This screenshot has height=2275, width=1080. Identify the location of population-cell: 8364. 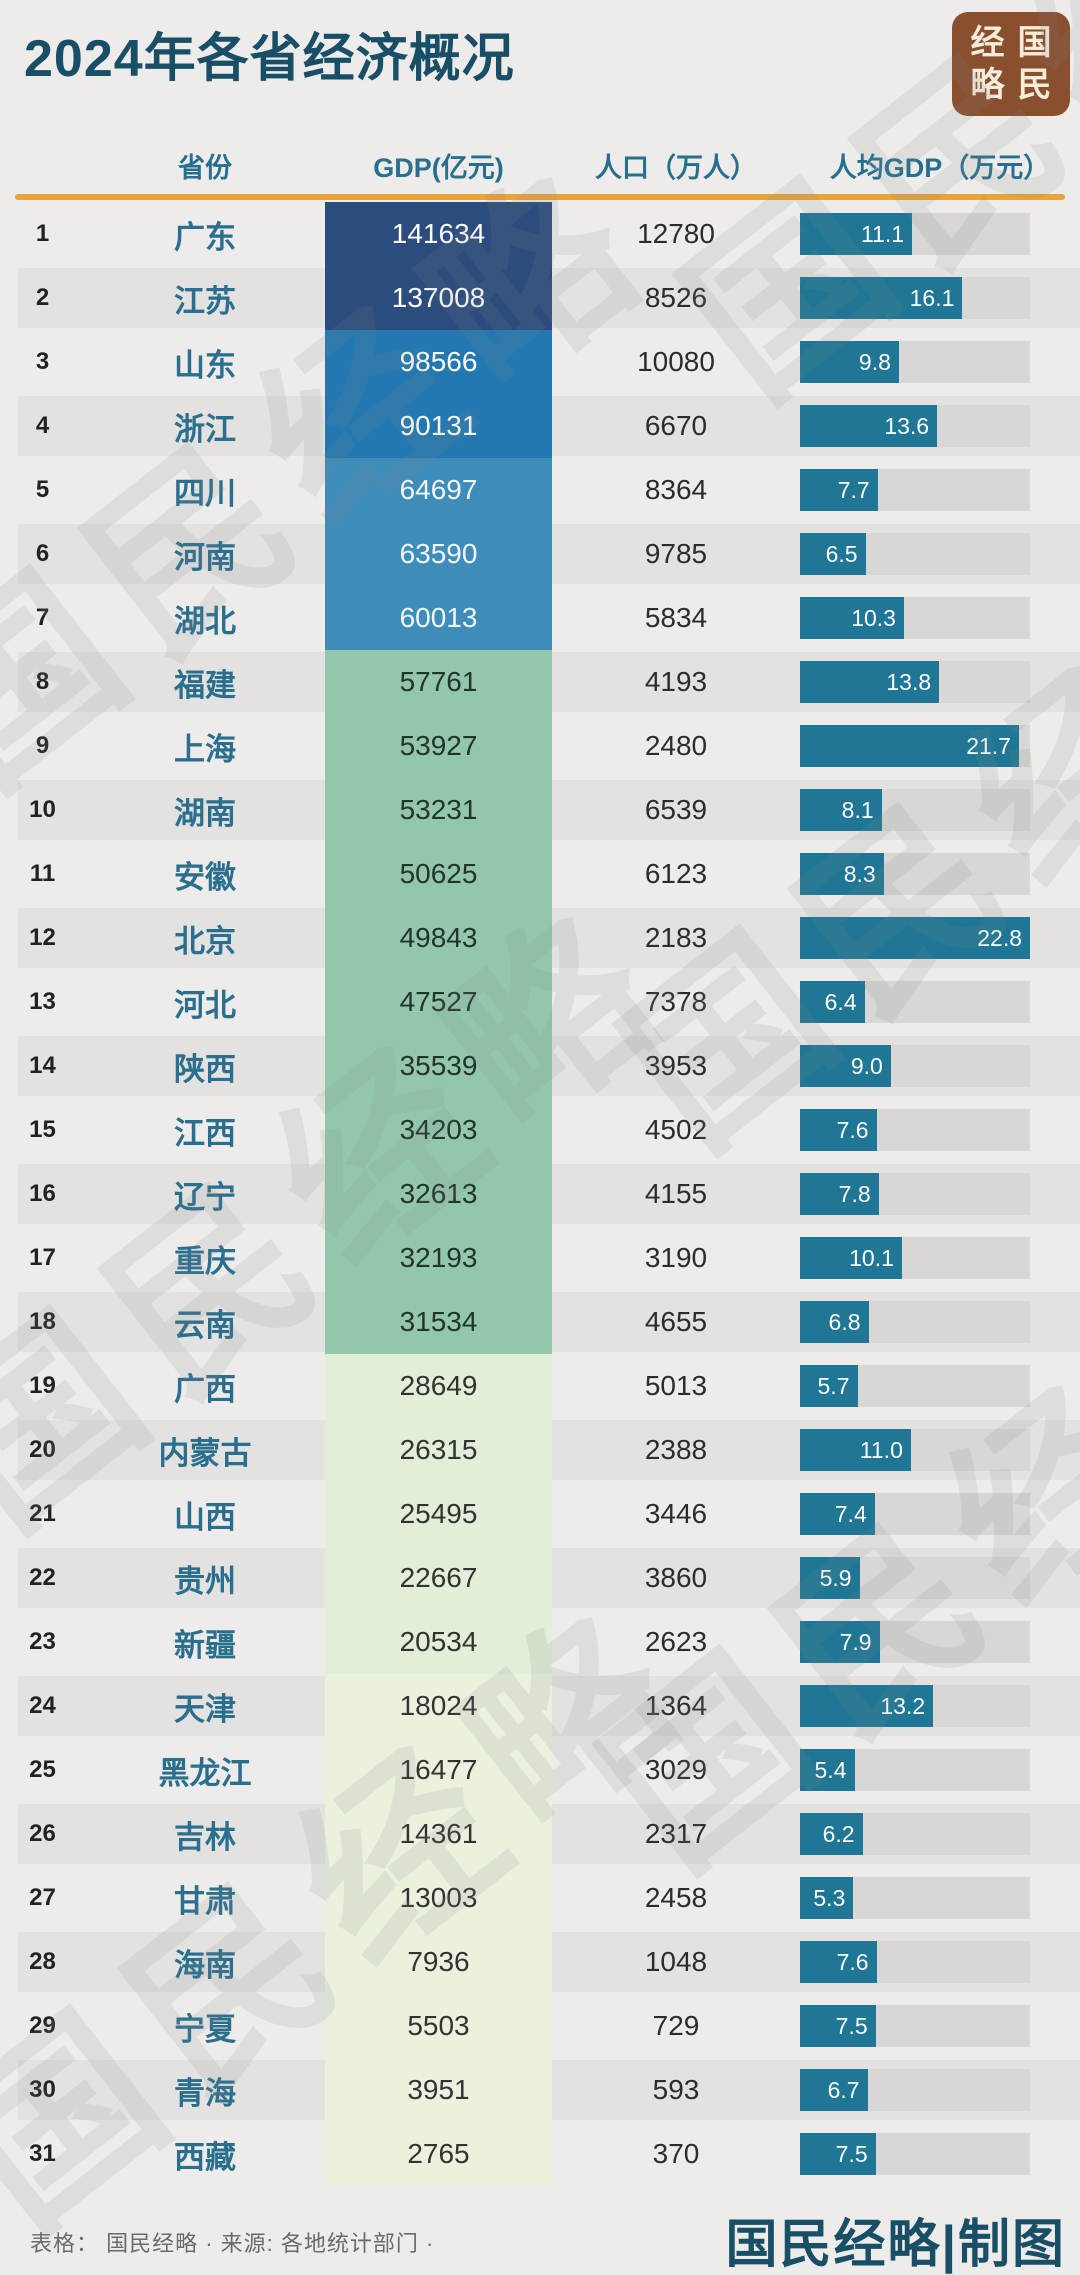
(676, 489).